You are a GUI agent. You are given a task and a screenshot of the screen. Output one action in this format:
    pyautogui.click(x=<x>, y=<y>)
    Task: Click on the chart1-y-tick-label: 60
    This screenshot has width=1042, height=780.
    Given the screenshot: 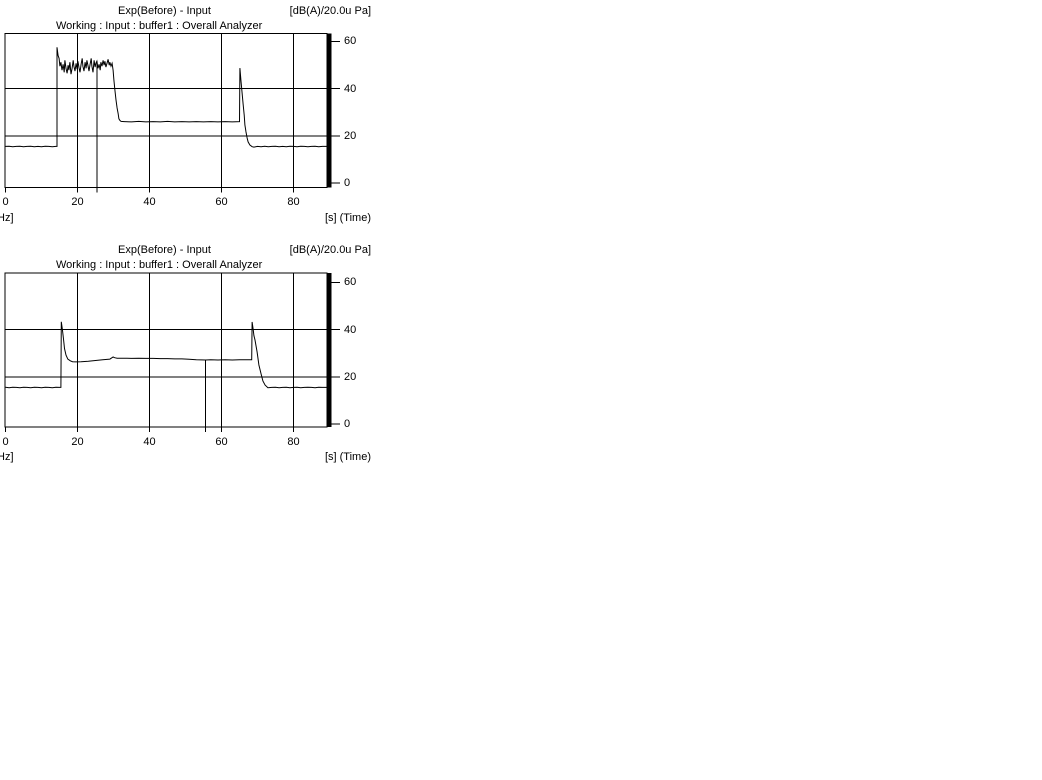 What is the action you would take?
    pyautogui.click(x=350, y=41)
    